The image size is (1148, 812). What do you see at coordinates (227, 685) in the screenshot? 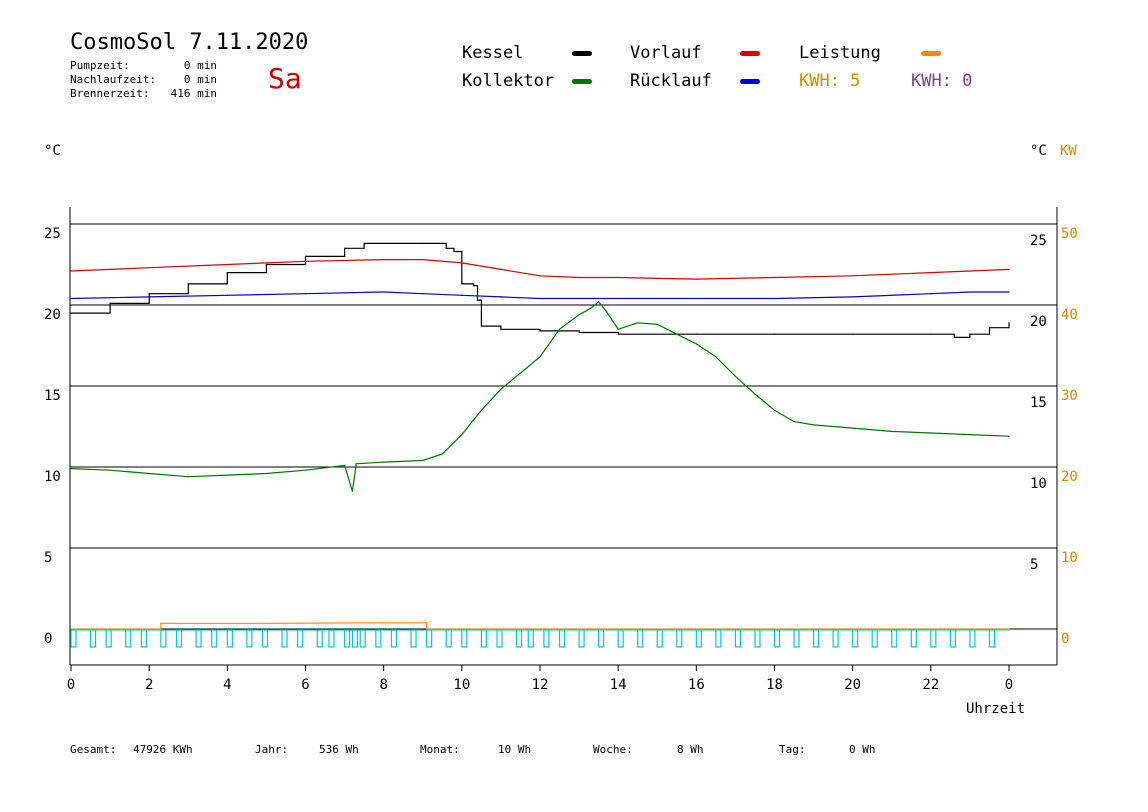
I see `x-tick-2: 4` at bounding box center [227, 685].